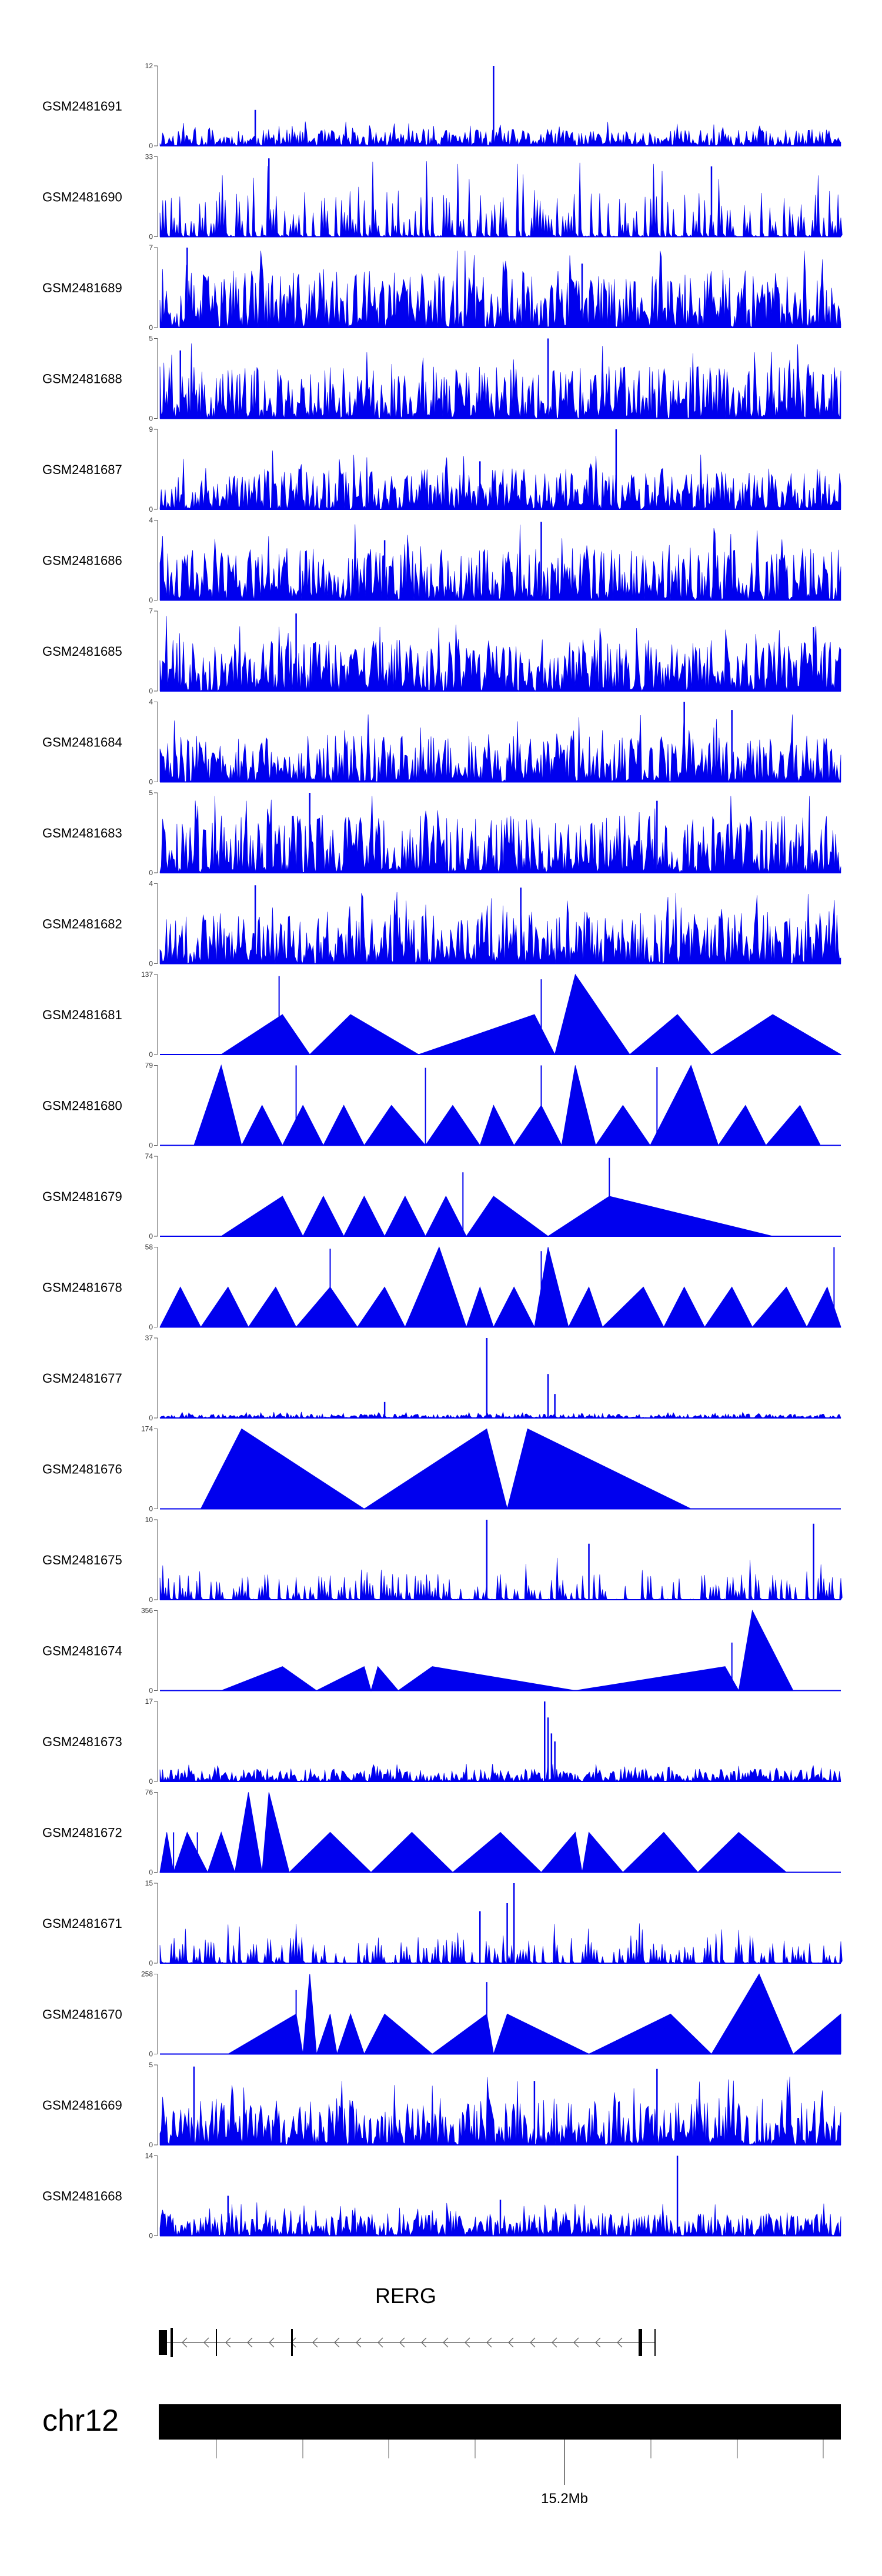 Image resolution: width=882 pixels, height=2576 pixels. Describe the element at coordinates (149, 1792) in the screenshot. I see `y-max-label: 76` at that location.